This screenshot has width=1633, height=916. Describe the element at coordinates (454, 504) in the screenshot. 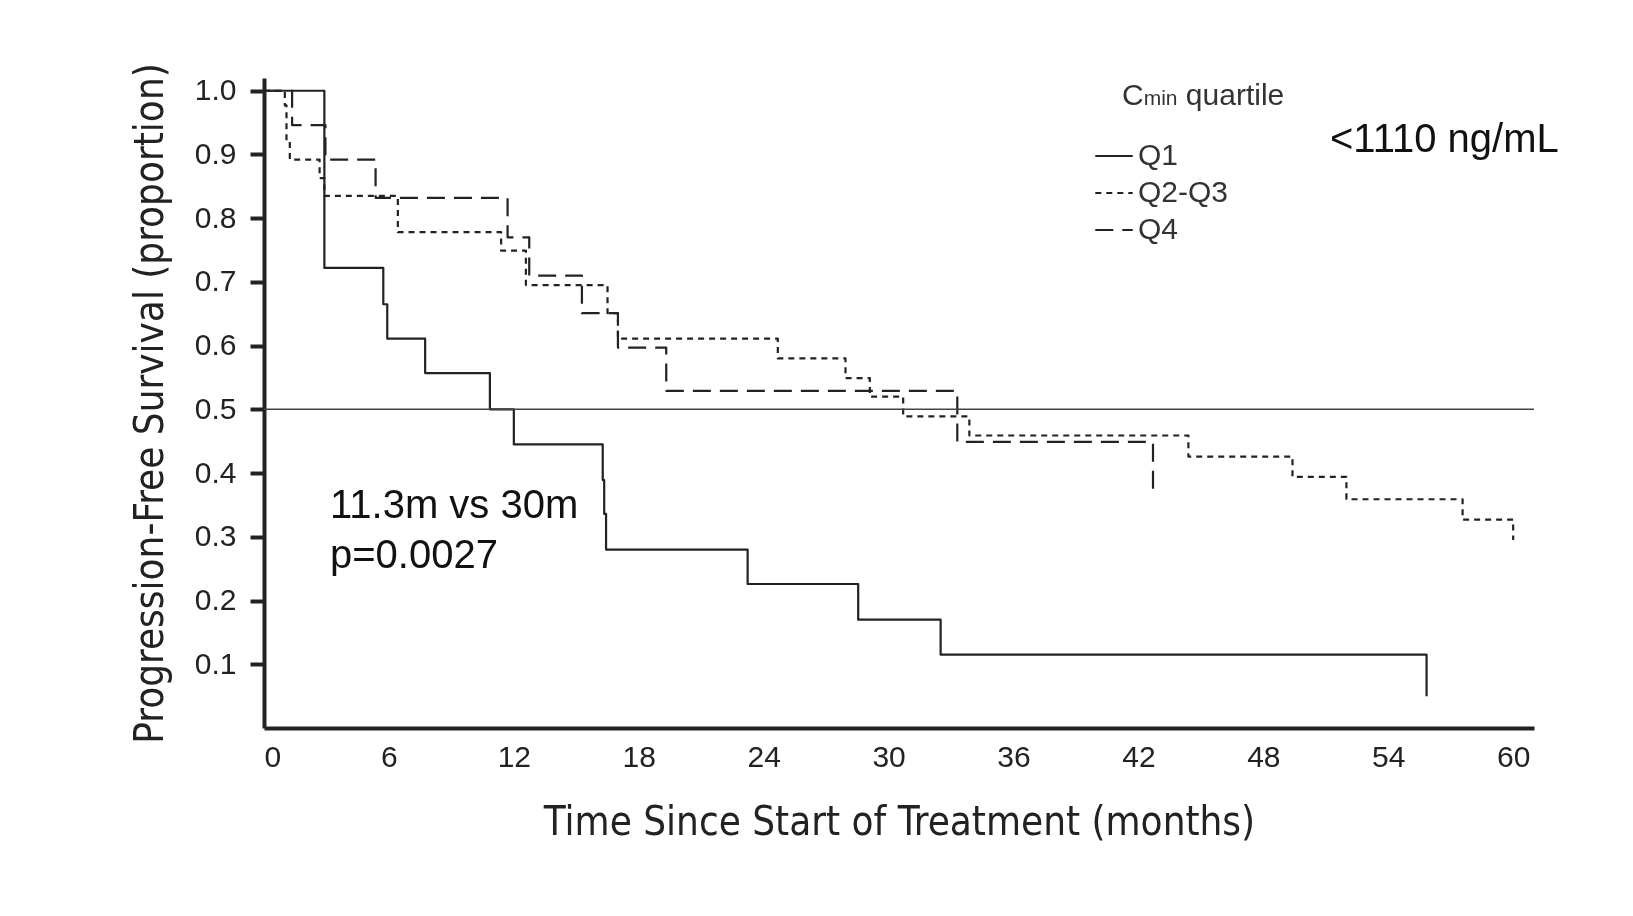

I see `annotation: 11.3m vs 30m` at that location.